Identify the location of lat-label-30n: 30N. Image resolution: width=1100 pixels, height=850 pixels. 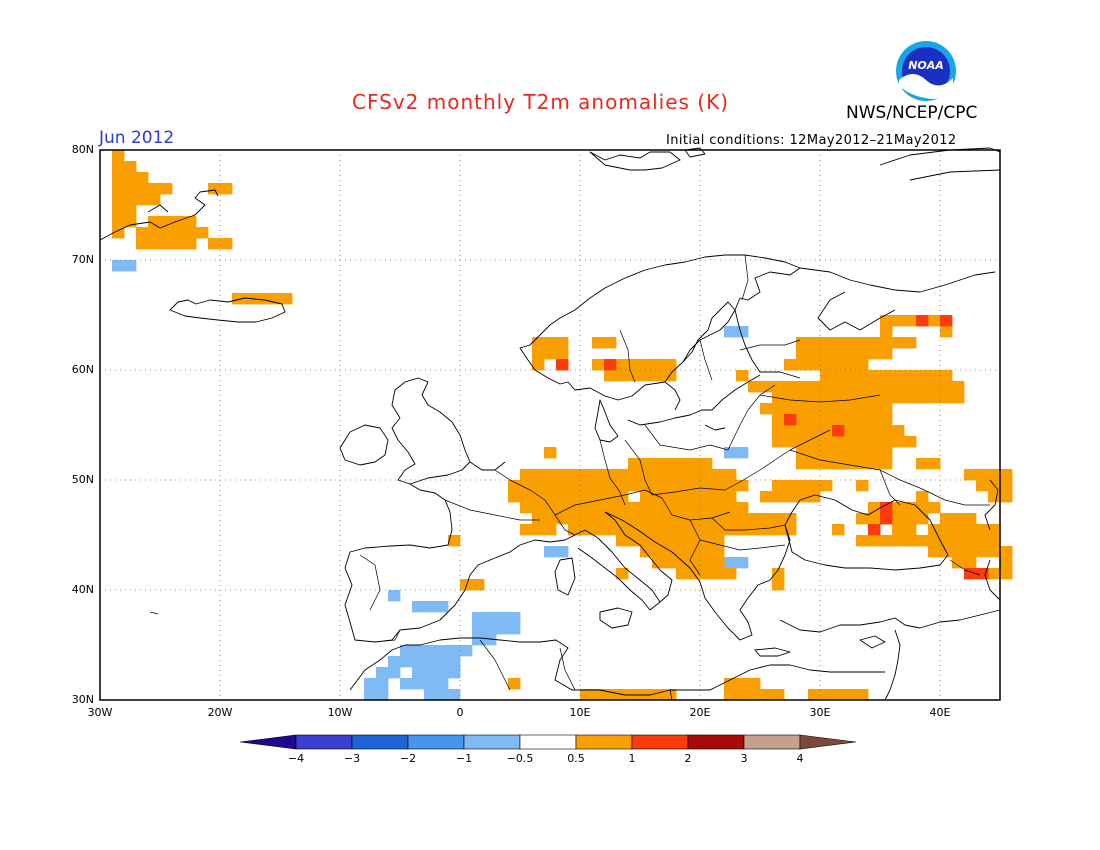
(82, 699).